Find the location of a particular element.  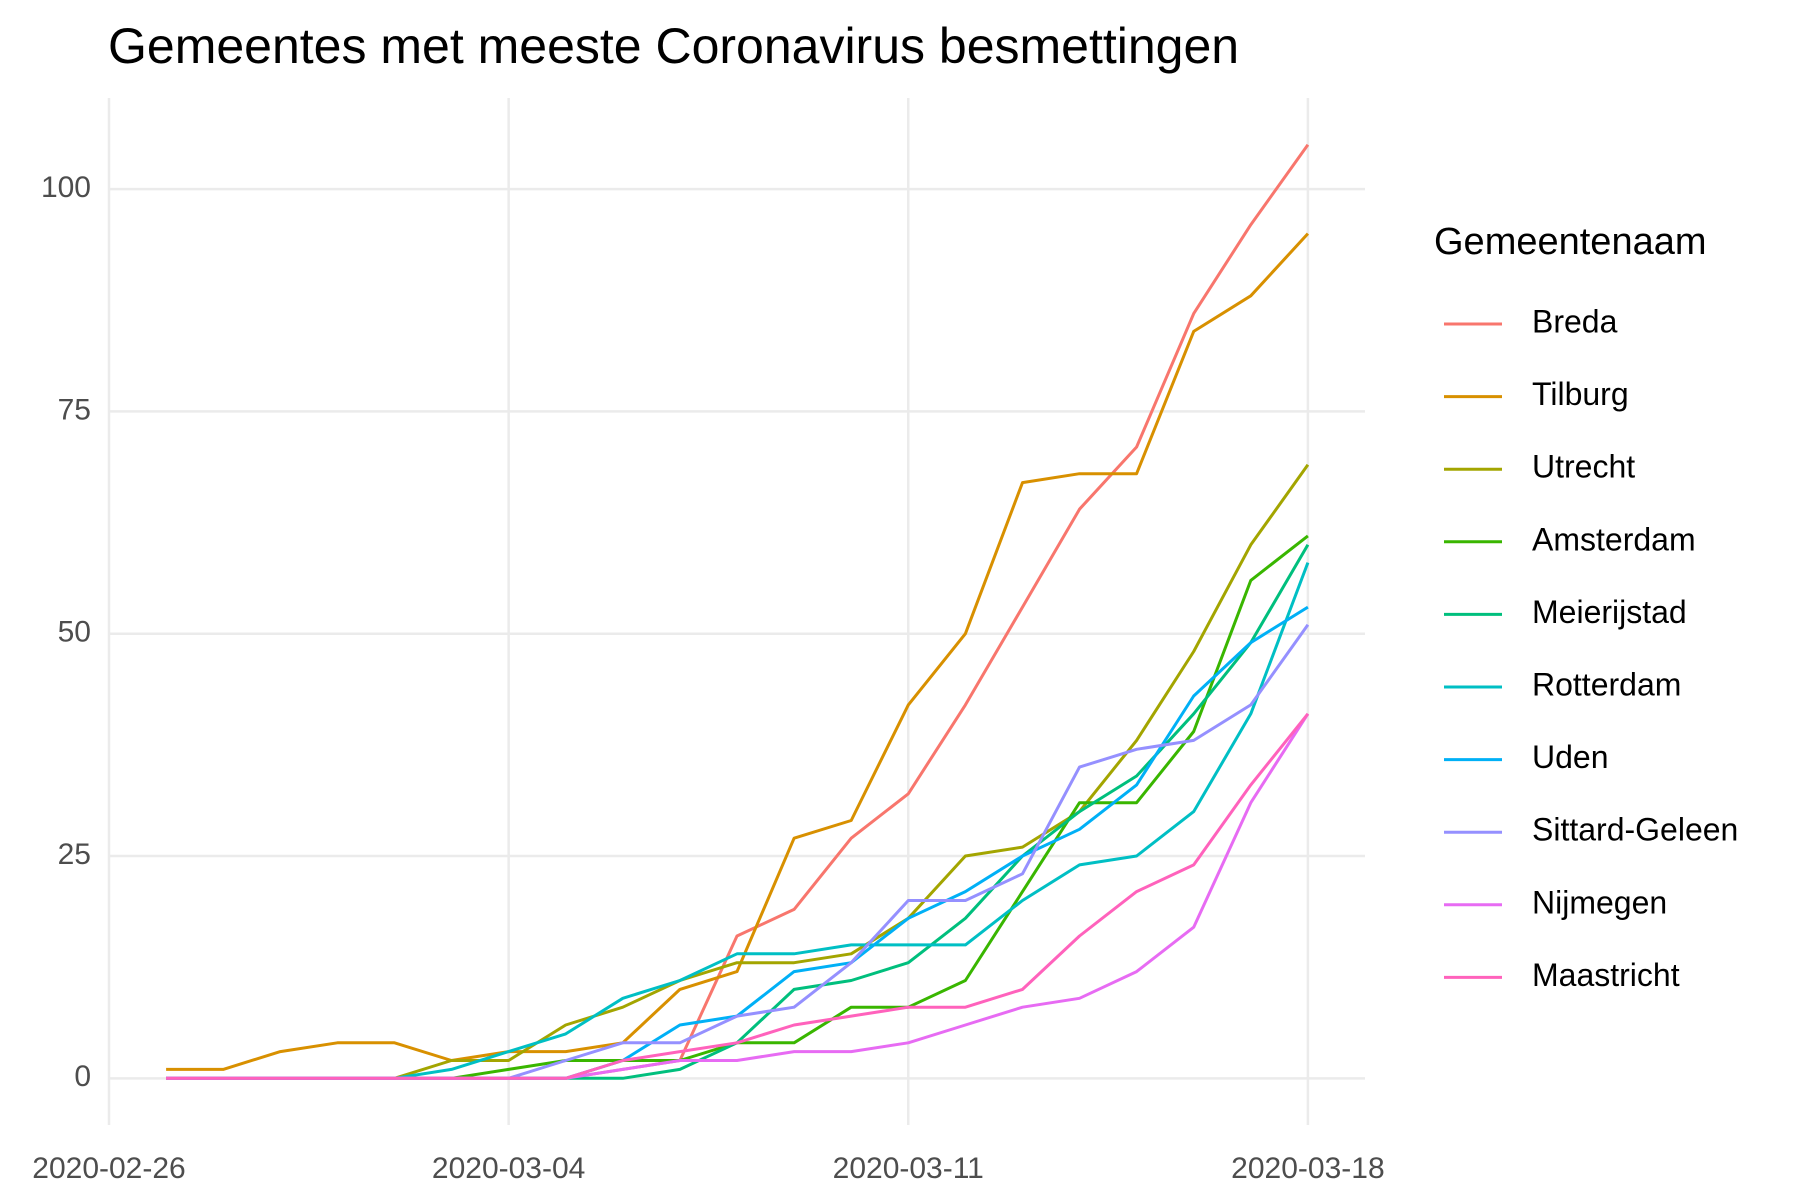

legend-label: Rotterdam is located at coordinates (1606, 684).